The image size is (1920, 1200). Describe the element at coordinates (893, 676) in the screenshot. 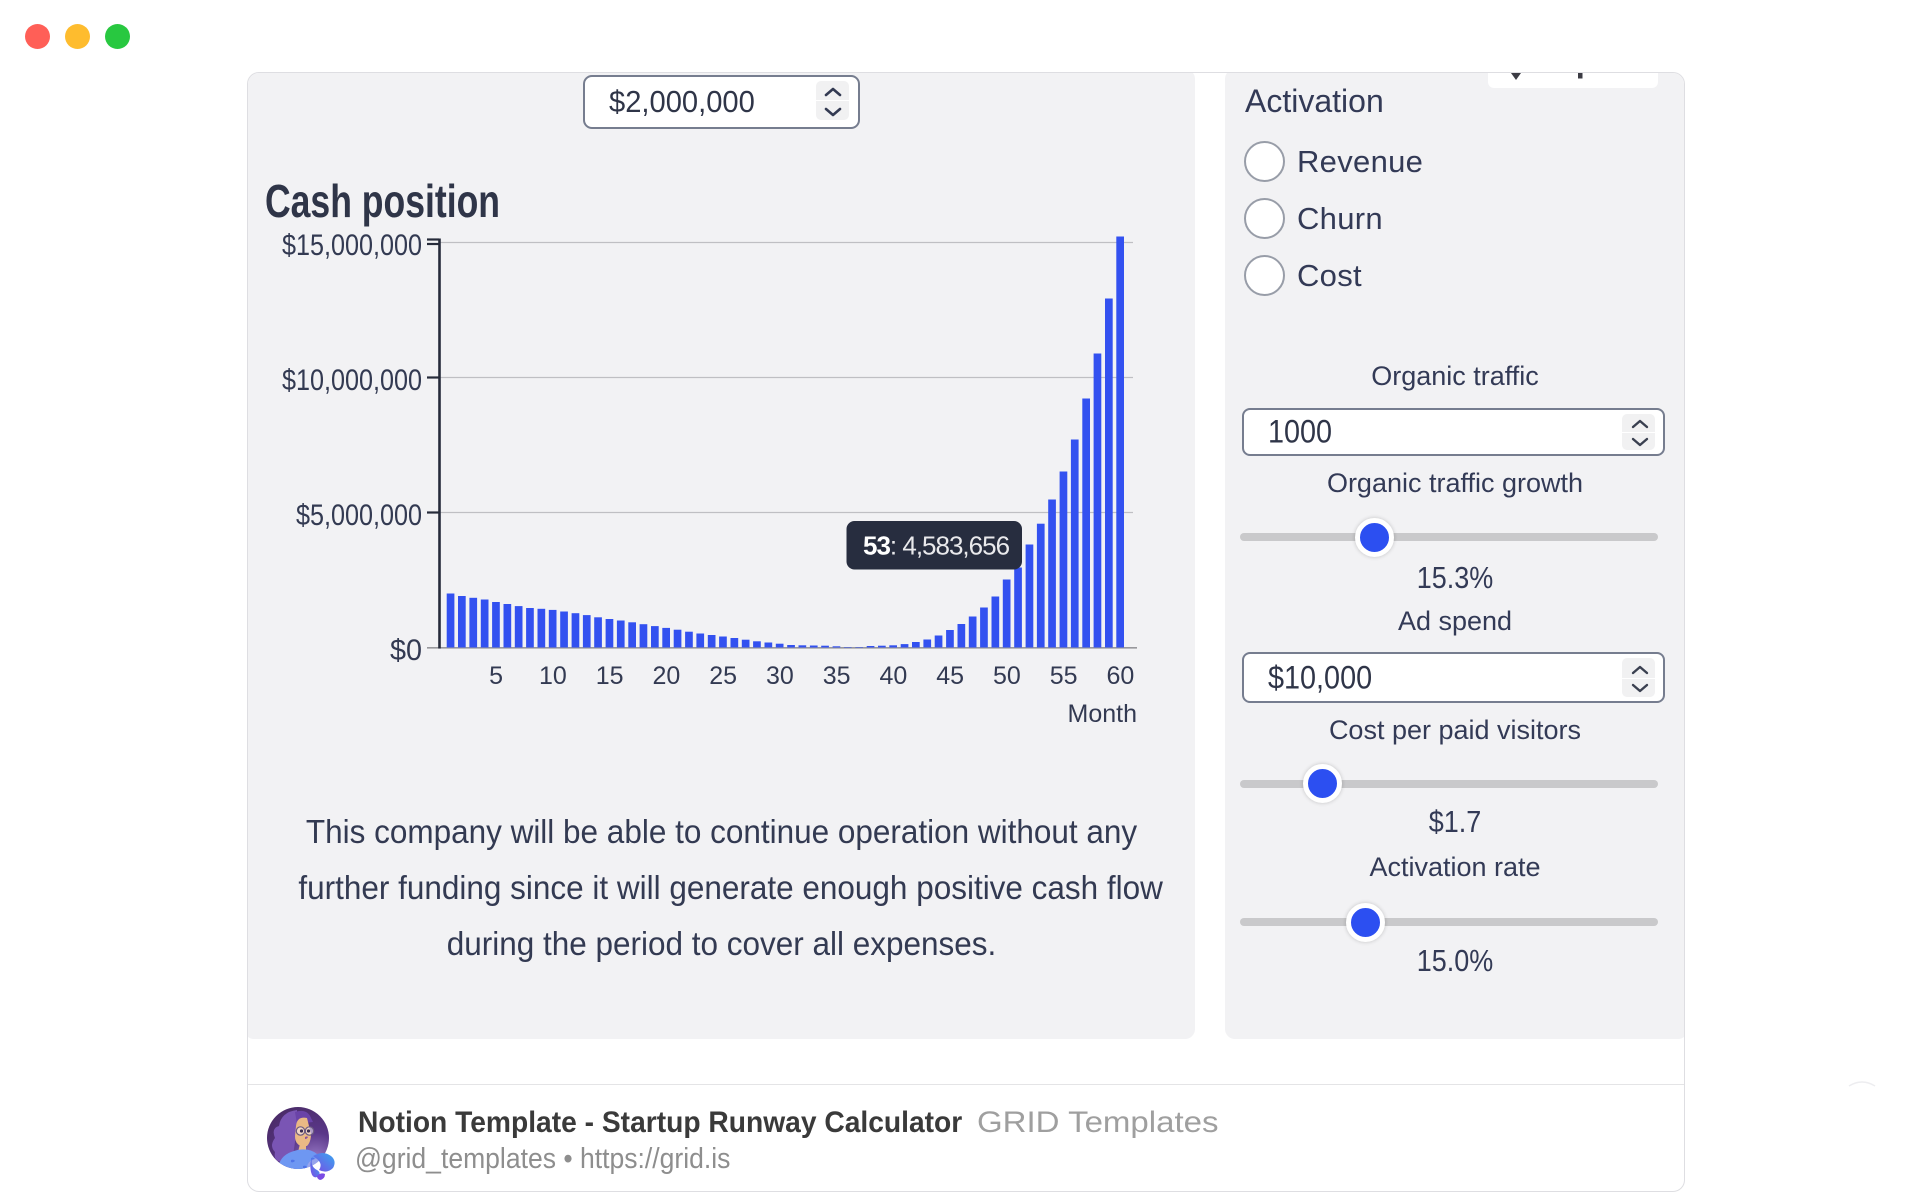

I see `svg-text: 40` at that location.